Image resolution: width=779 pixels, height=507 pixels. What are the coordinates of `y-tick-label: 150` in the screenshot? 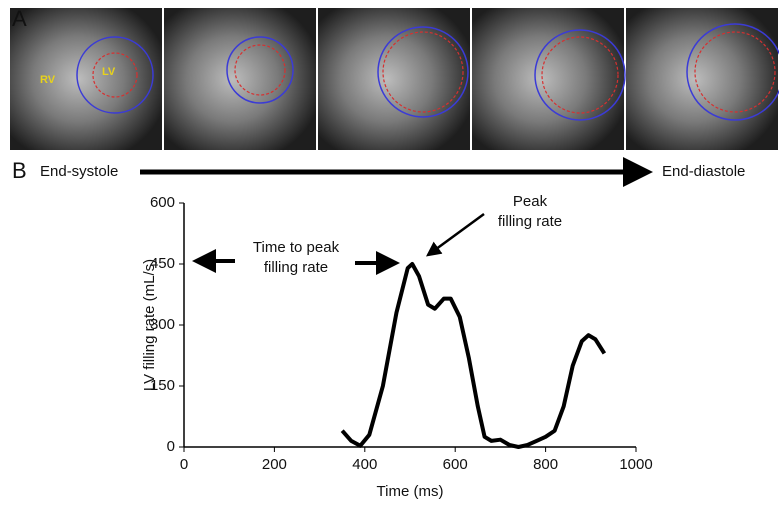 It's located at (162, 385).